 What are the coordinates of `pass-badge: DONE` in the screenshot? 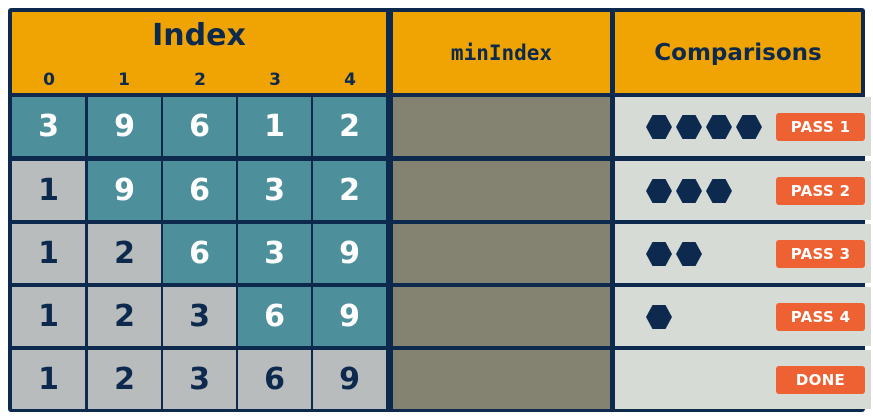 It's located at (820, 380).